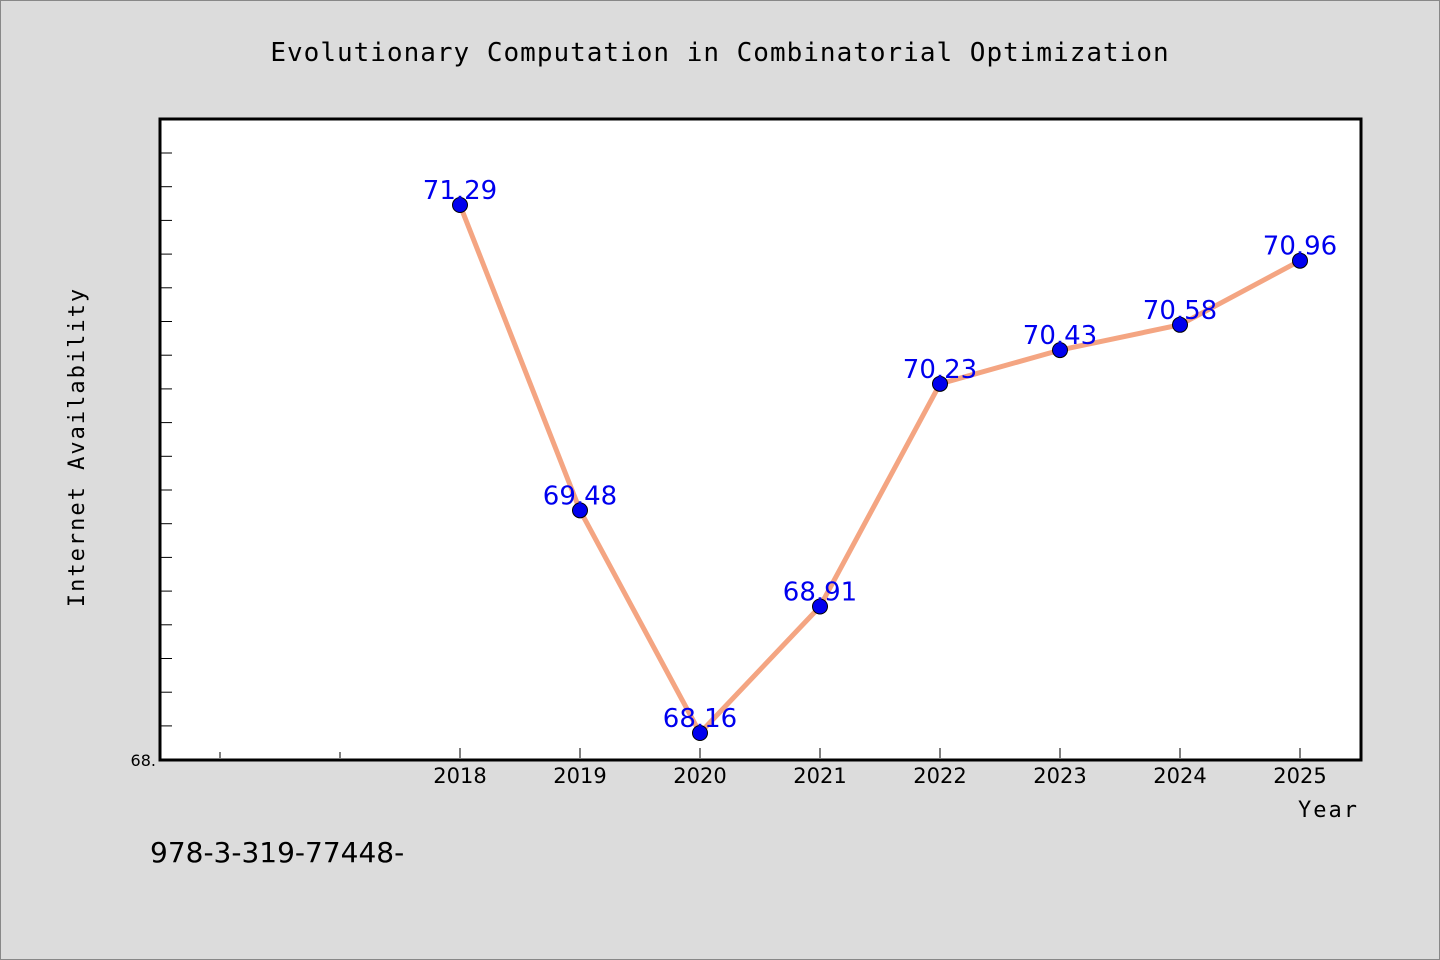  I want to click on data-label: 70.23, so click(940, 370).